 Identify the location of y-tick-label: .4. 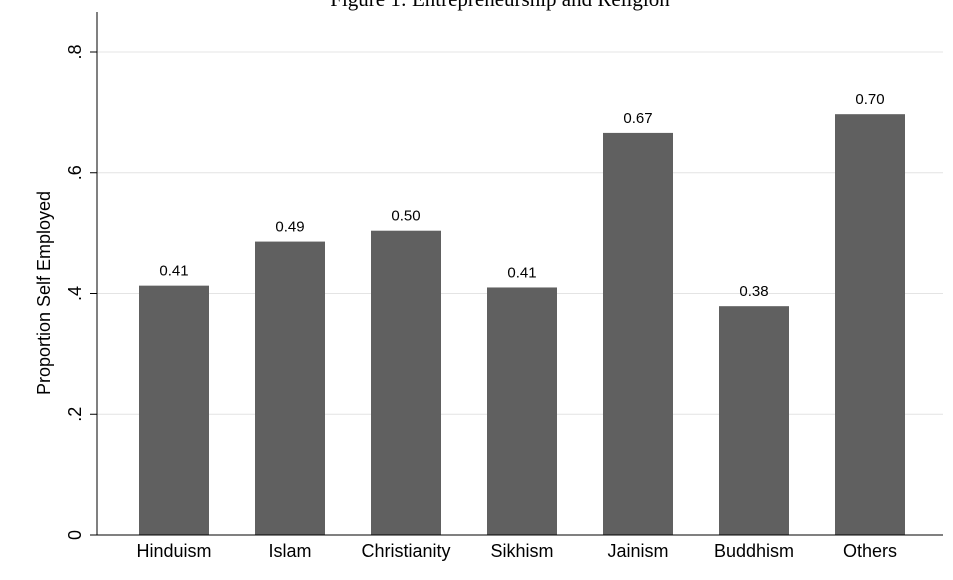
(75, 293).